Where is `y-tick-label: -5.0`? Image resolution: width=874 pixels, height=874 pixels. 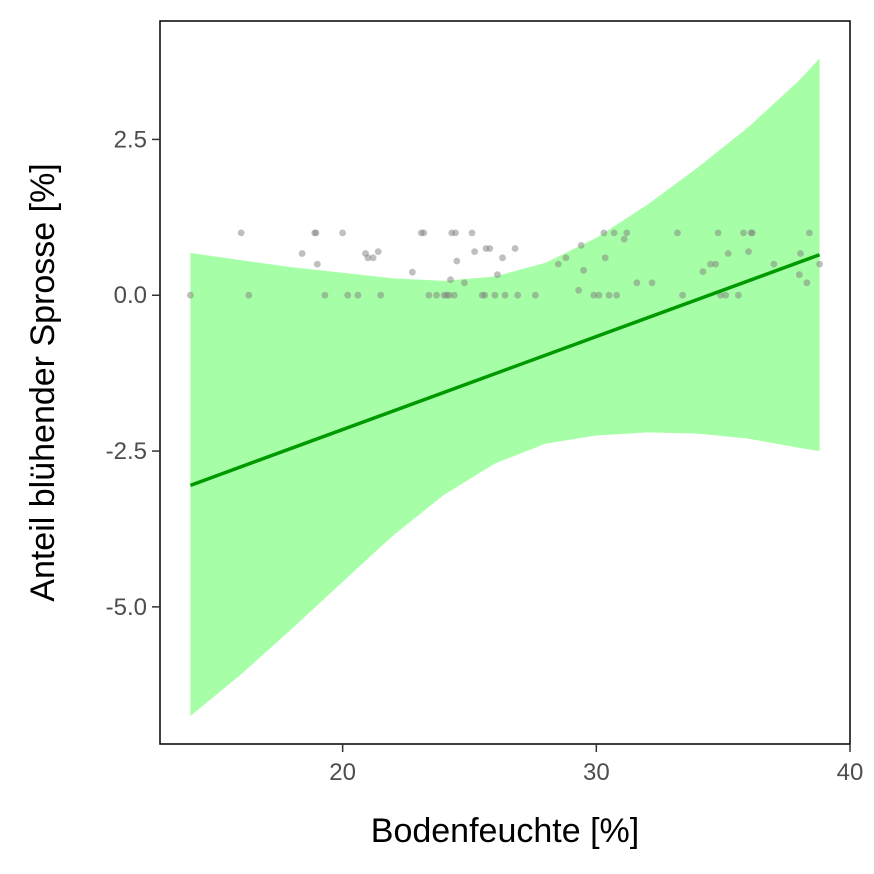 y-tick-label: -5.0 is located at coordinates (126, 607).